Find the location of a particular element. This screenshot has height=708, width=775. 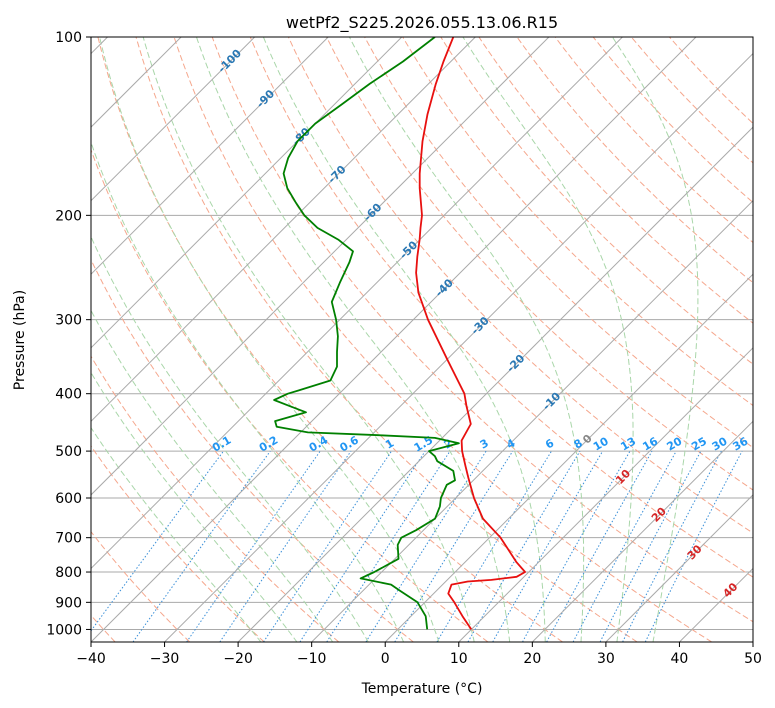

y-tick-label: 700 is located at coordinates (68, 539).